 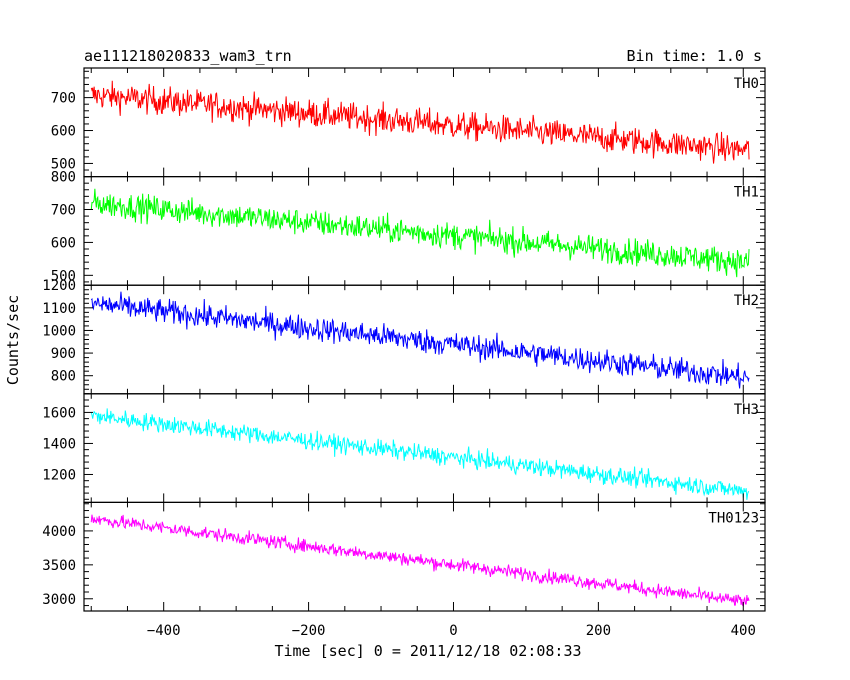 What do you see at coordinates (164, 631) in the screenshot?
I see `x-tick-label: −400` at bounding box center [164, 631].